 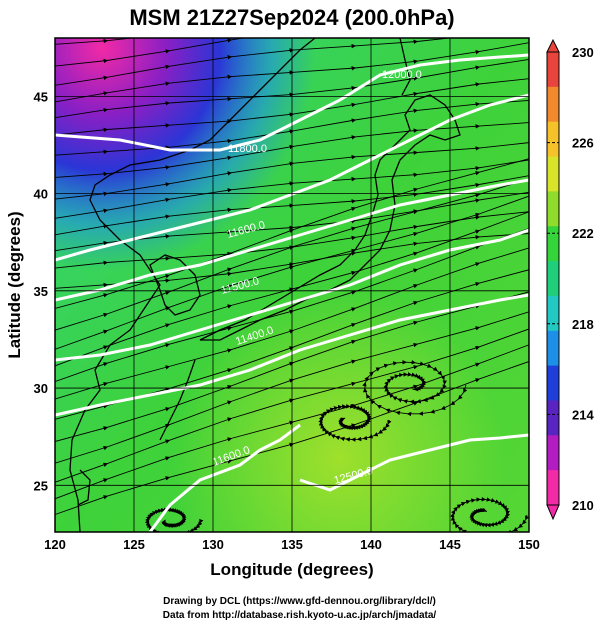 I want to click on y-tick-label: 35, so click(x=41, y=291).